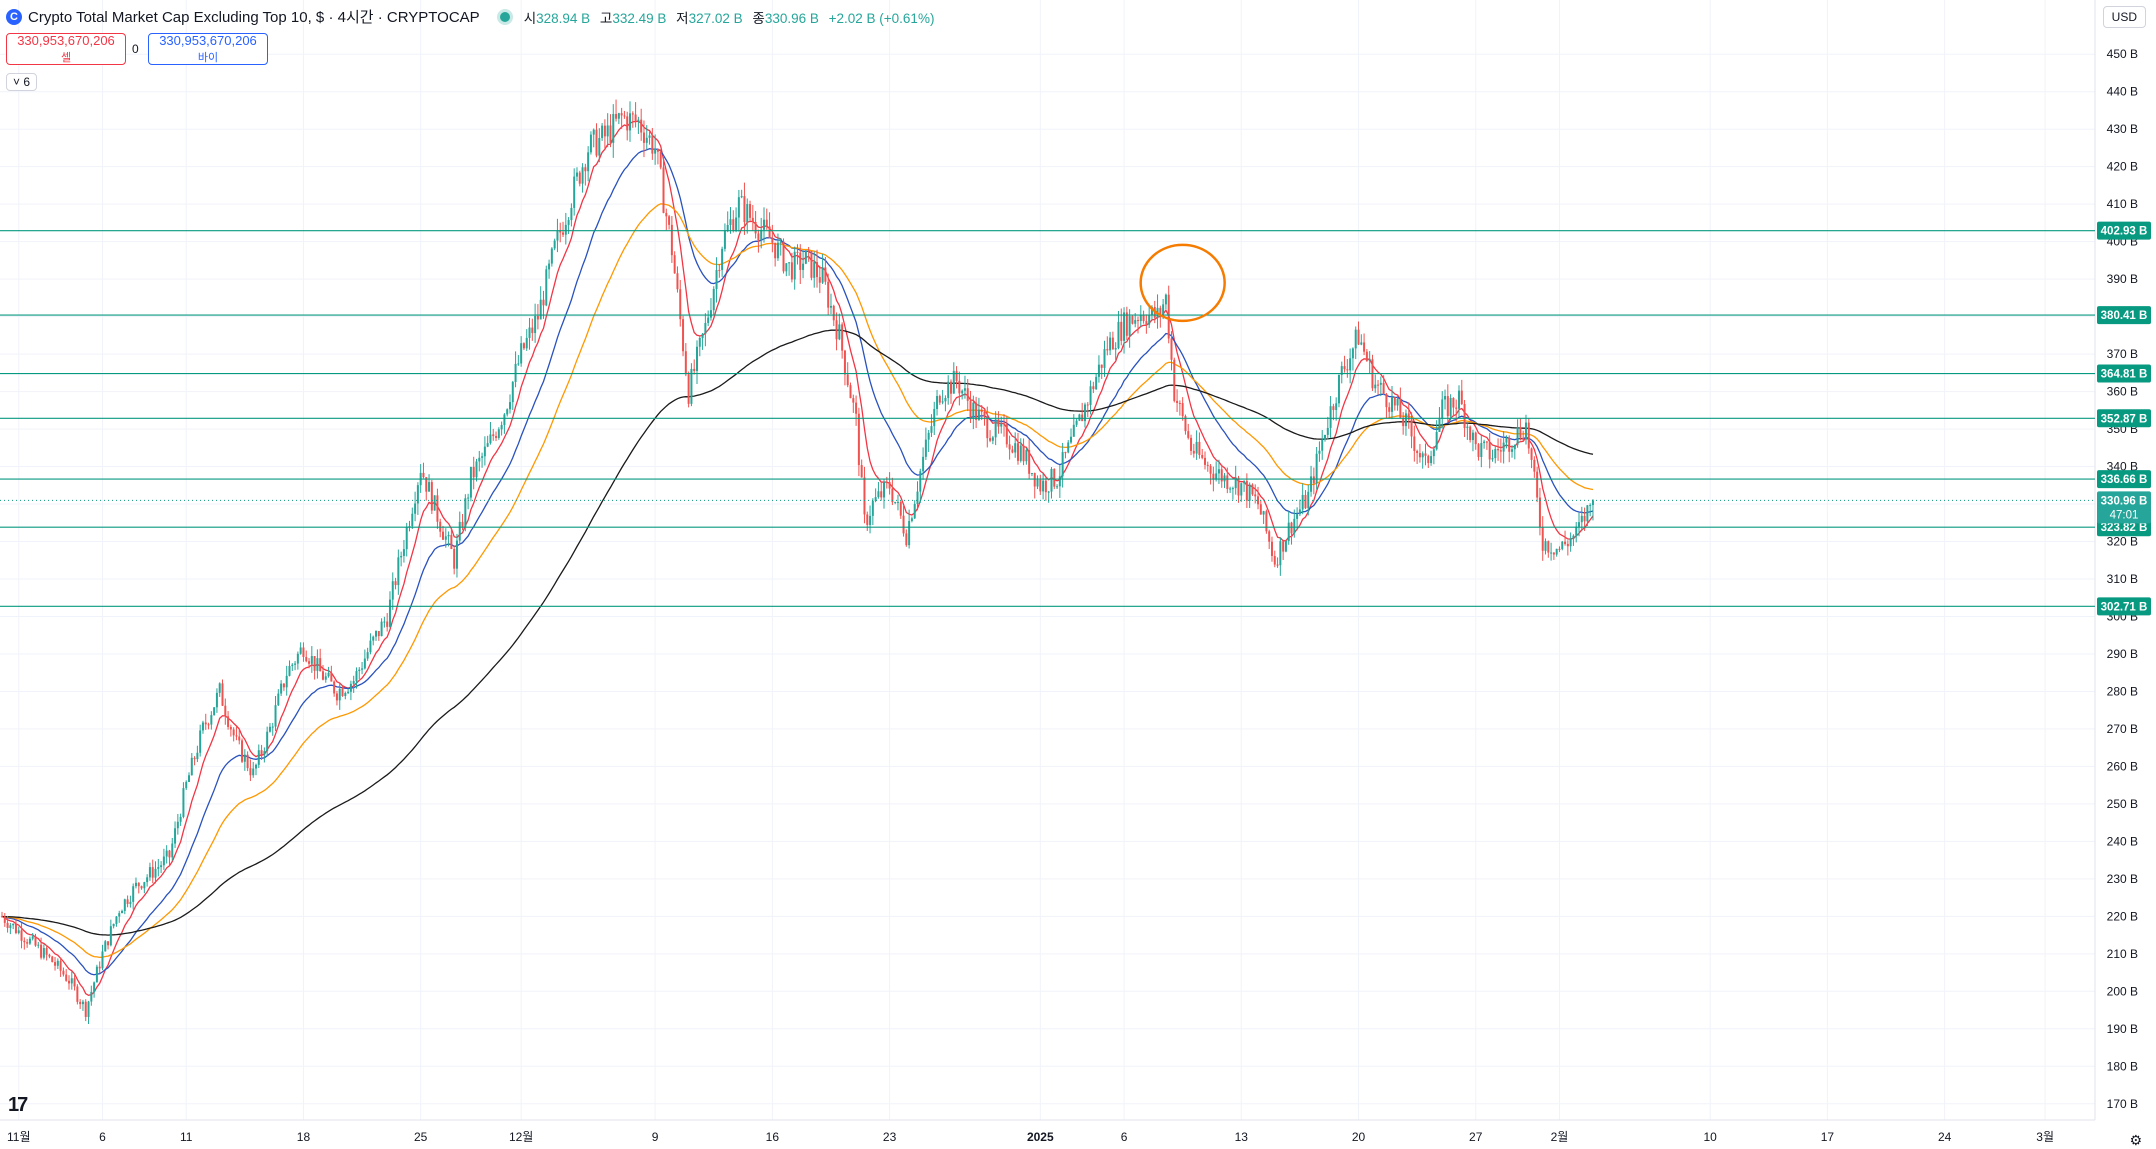  Describe the element at coordinates (2122, 92) in the screenshot. I see `y-tick-label: 440 B` at that location.